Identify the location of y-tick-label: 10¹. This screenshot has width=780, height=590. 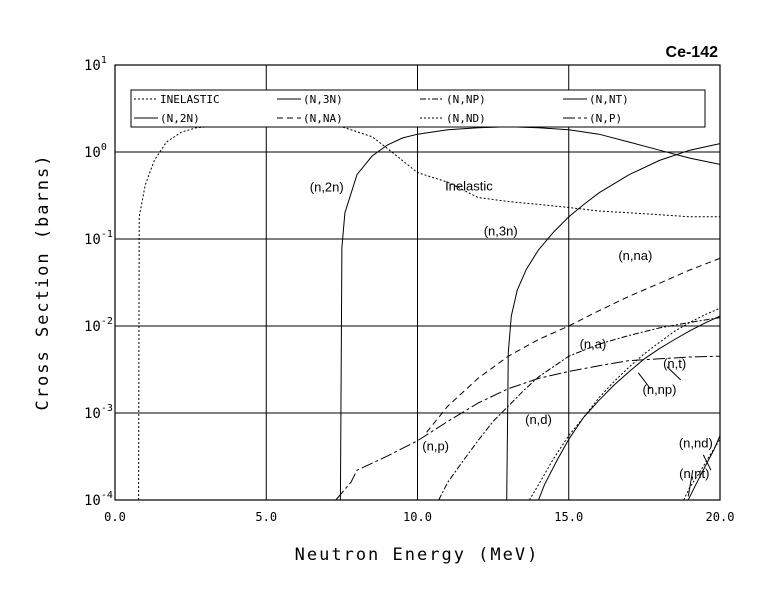
(95, 64).